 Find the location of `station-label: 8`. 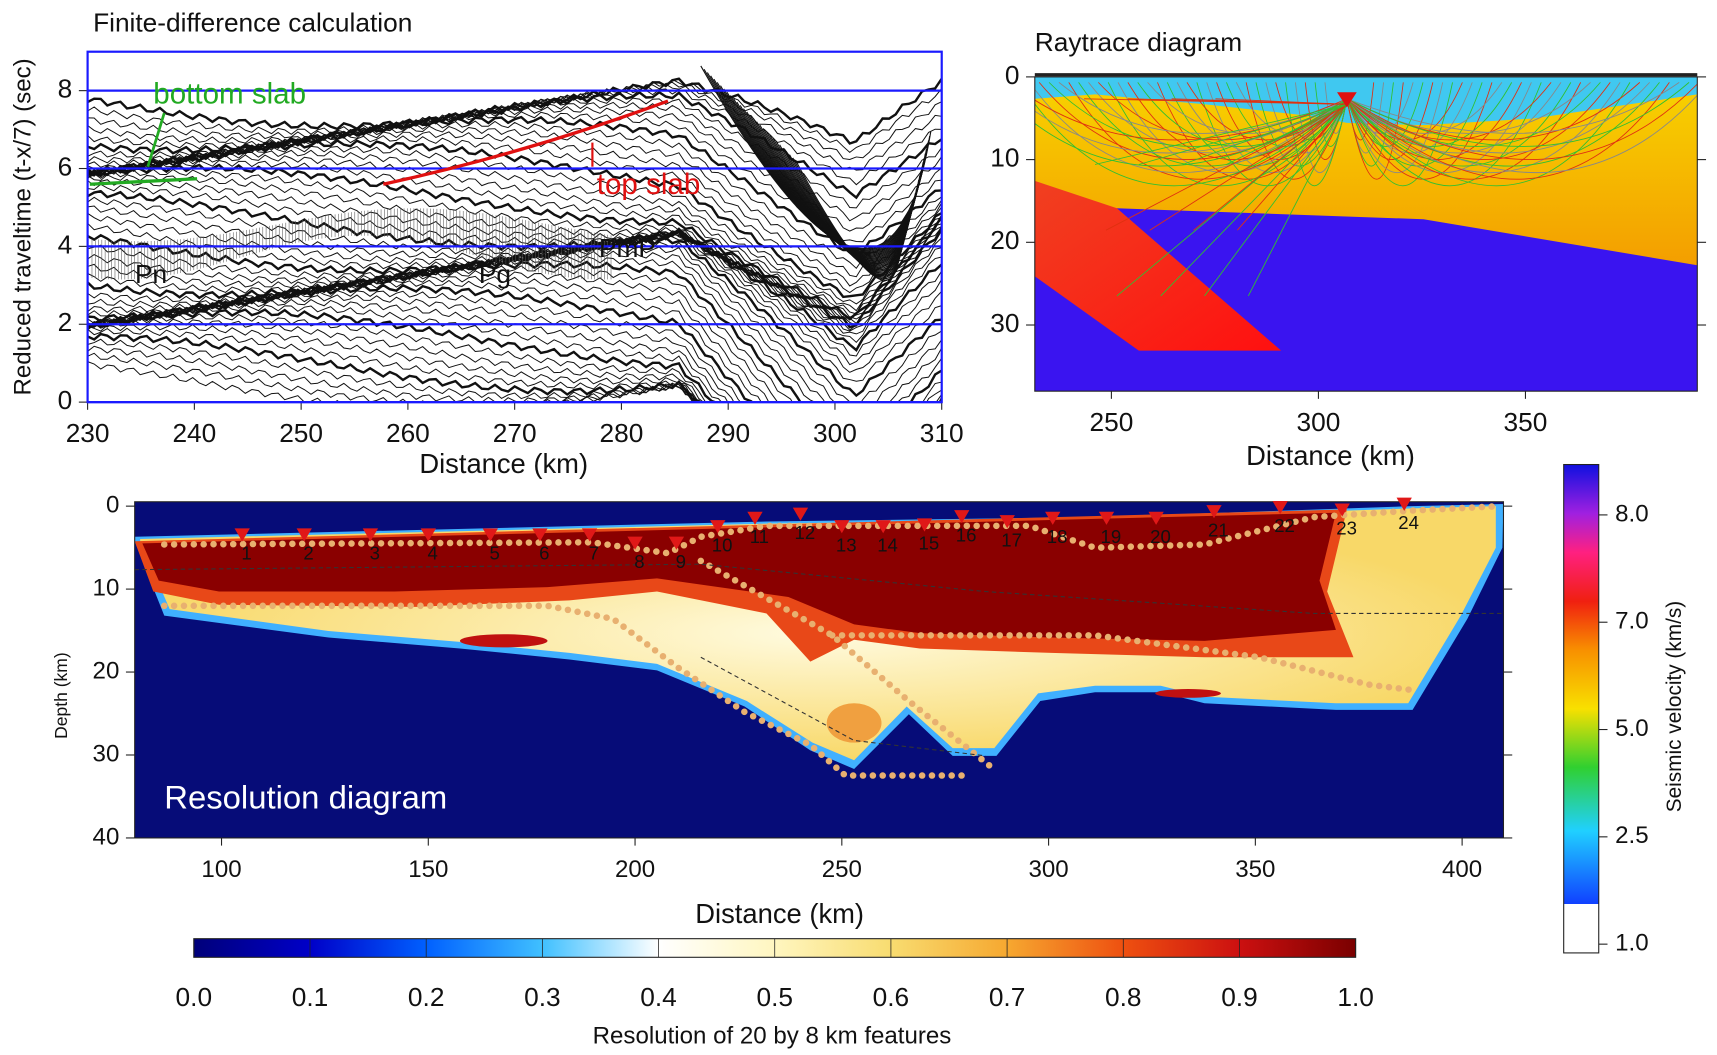

station-label: 8 is located at coordinates (639, 561).